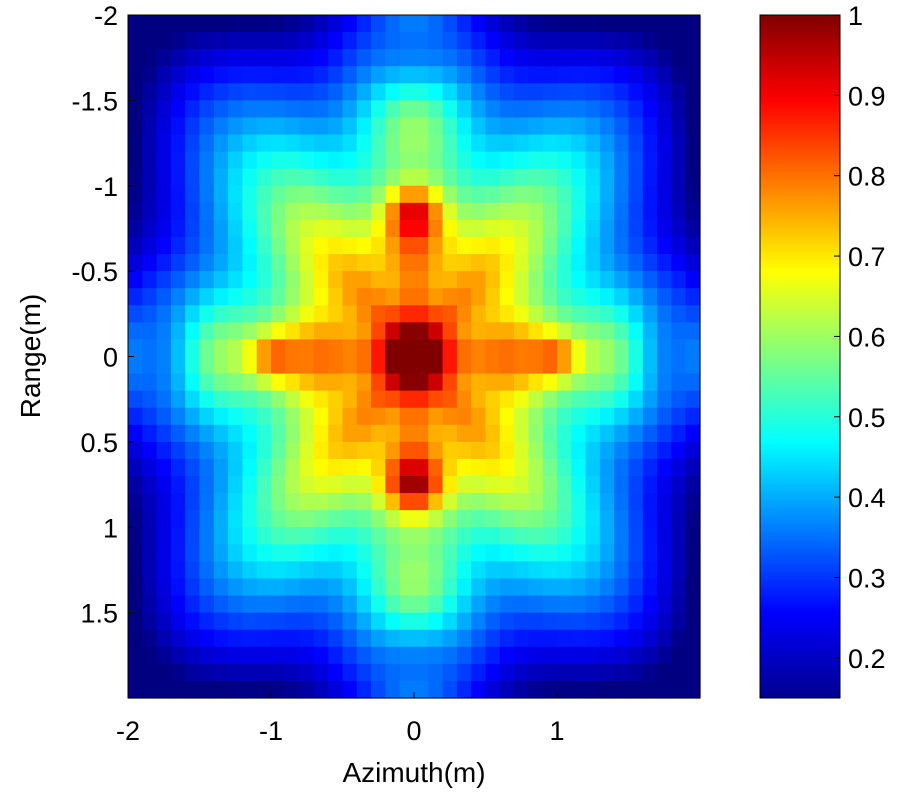 This screenshot has height=800, width=900. I want to click on y-tick-label: -1, so click(106, 187).